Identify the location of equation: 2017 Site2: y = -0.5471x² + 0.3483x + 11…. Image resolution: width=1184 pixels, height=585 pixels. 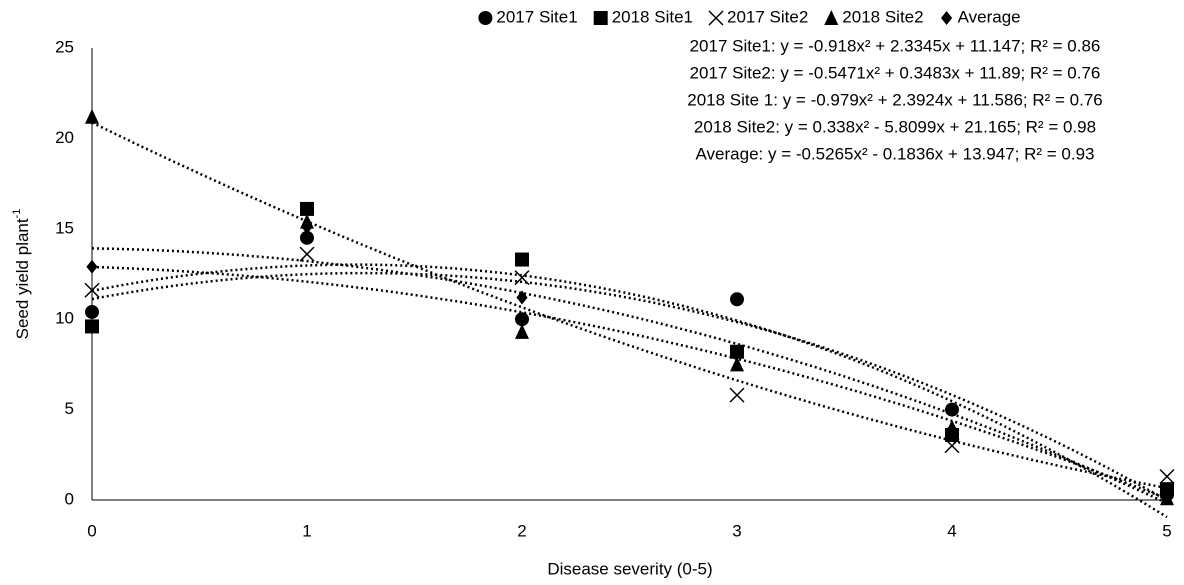
(895, 72).